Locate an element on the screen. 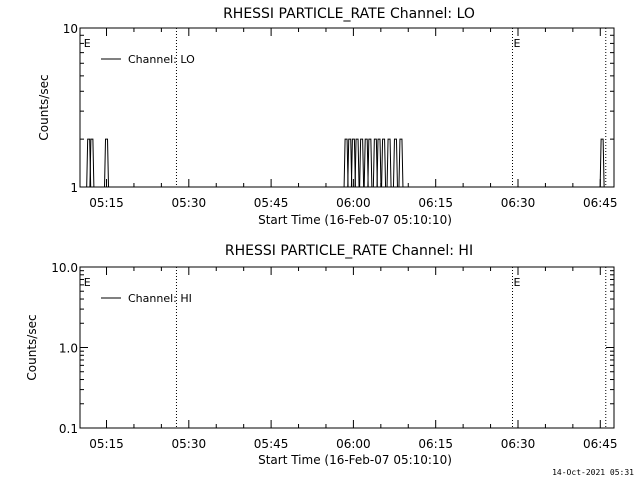 The height and width of the screenshot is (480, 640). y-tick-label: 10 is located at coordinates (70, 29).